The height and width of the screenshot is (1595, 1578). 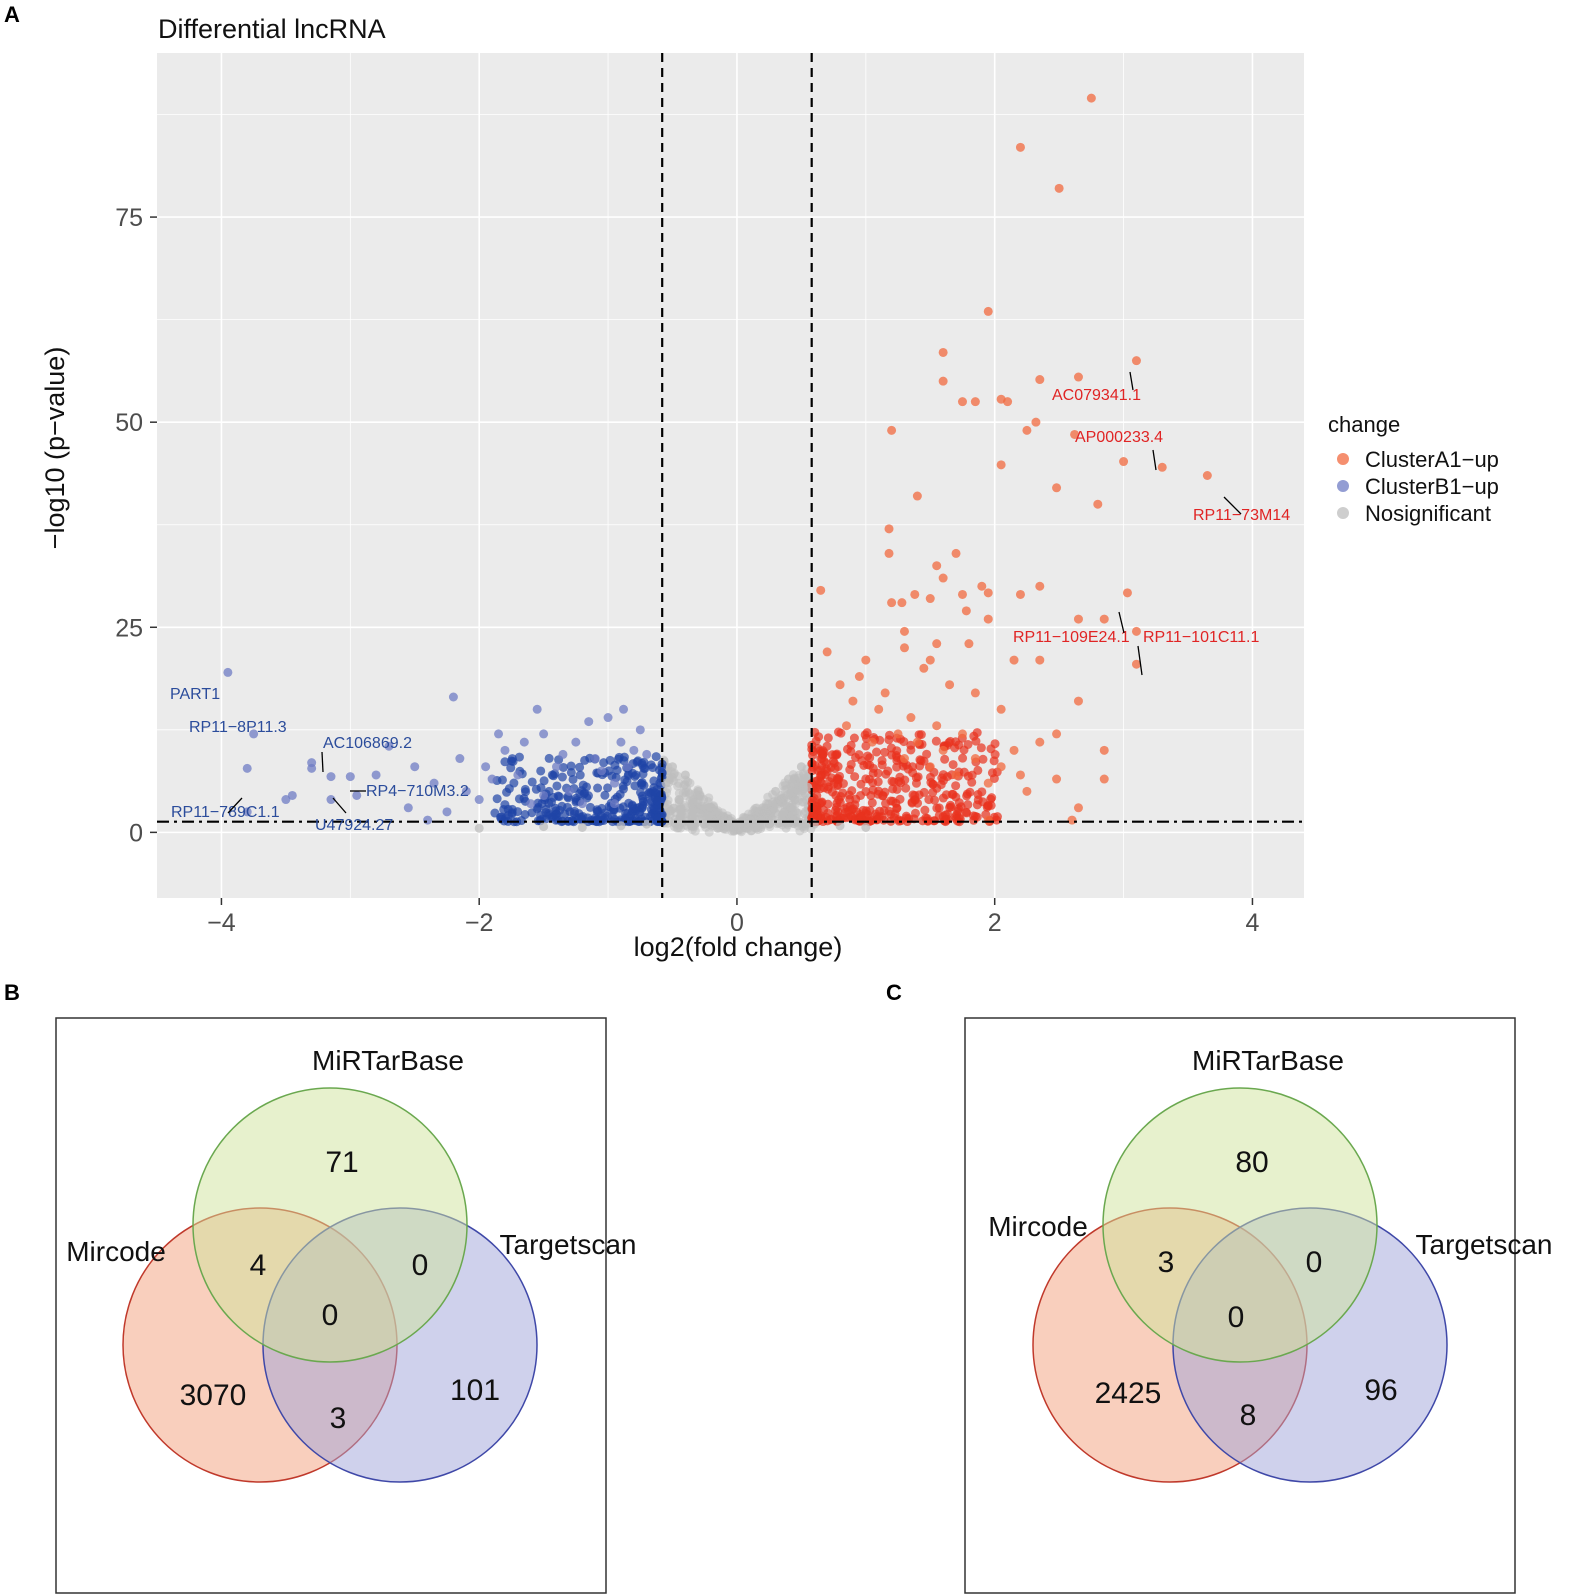 What do you see at coordinates (213, 1395) in the screenshot?
I see `venn-count-mircode-only-b: 3070` at bounding box center [213, 1395].